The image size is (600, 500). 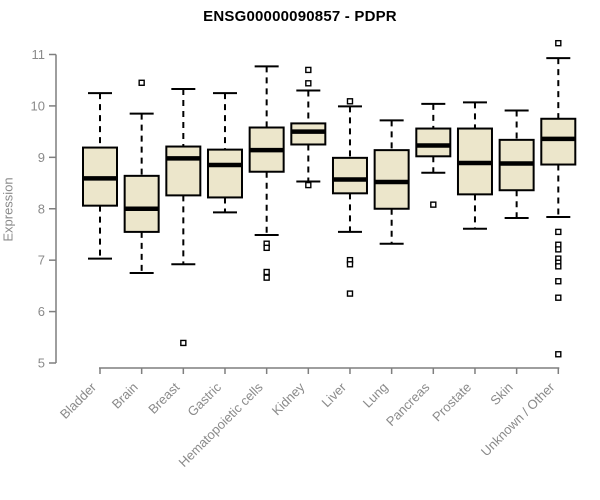 I want to click on x-axis-tick-label: Brain, so click(x=125, y=396).